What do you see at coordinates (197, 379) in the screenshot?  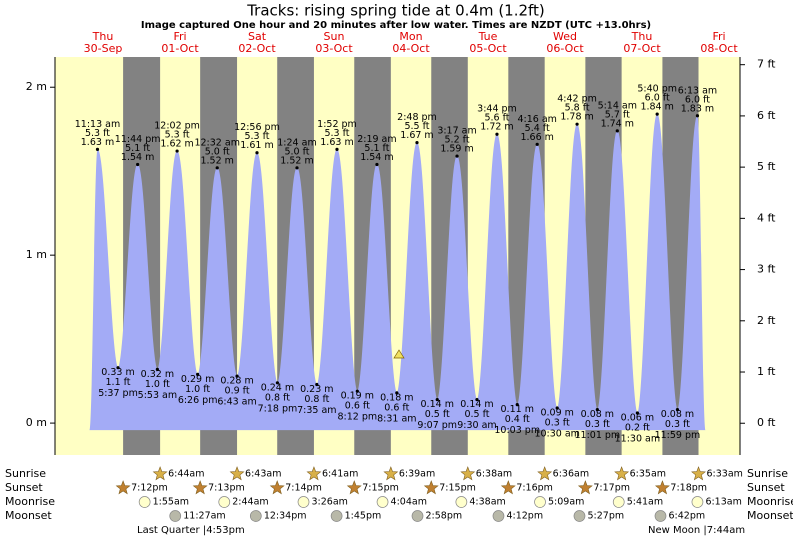 I see `tide-m: 0.29 m` at bounding box center [197, 379].